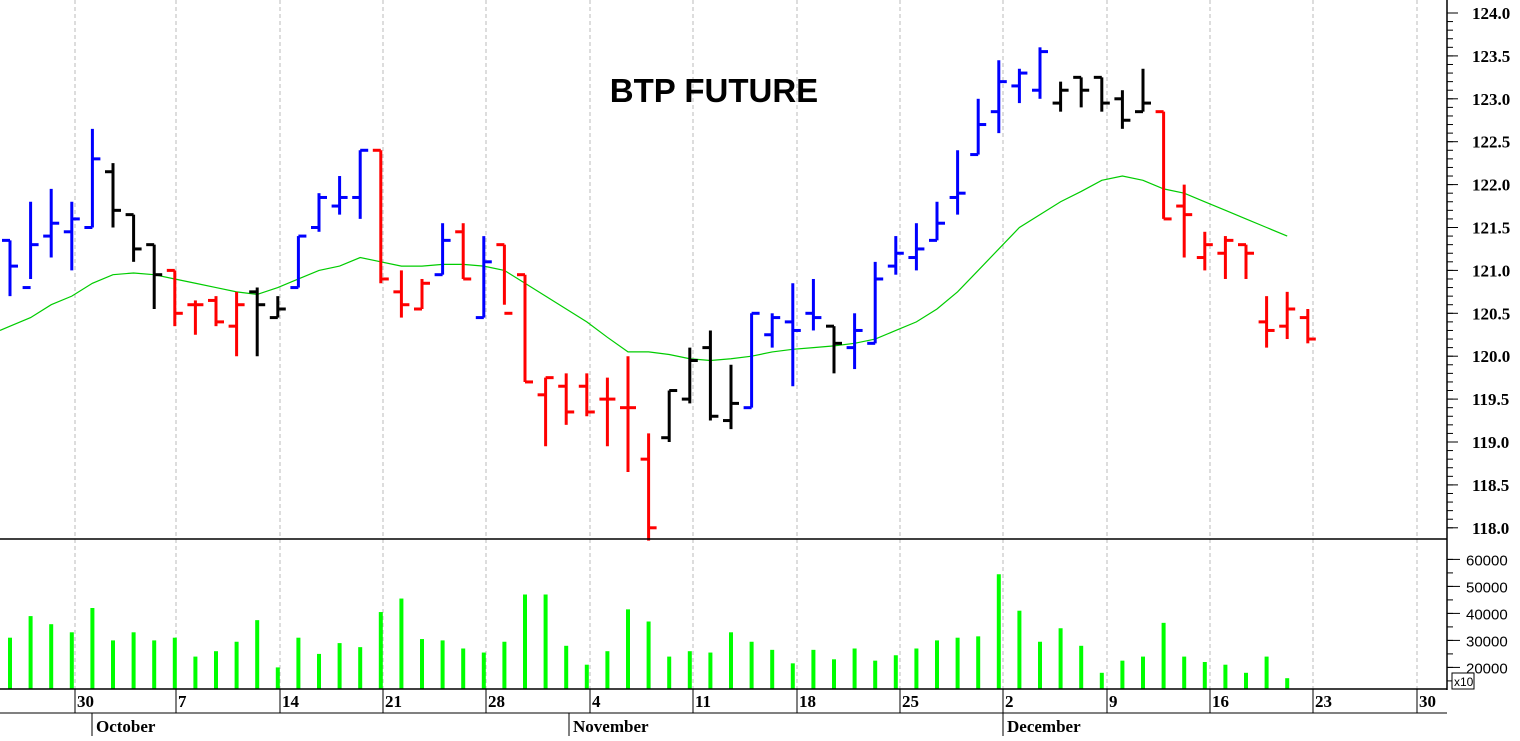  Describe the element at coordinates (182, 701) in the screenshot. I see `date-tick-label: 7` at that location.